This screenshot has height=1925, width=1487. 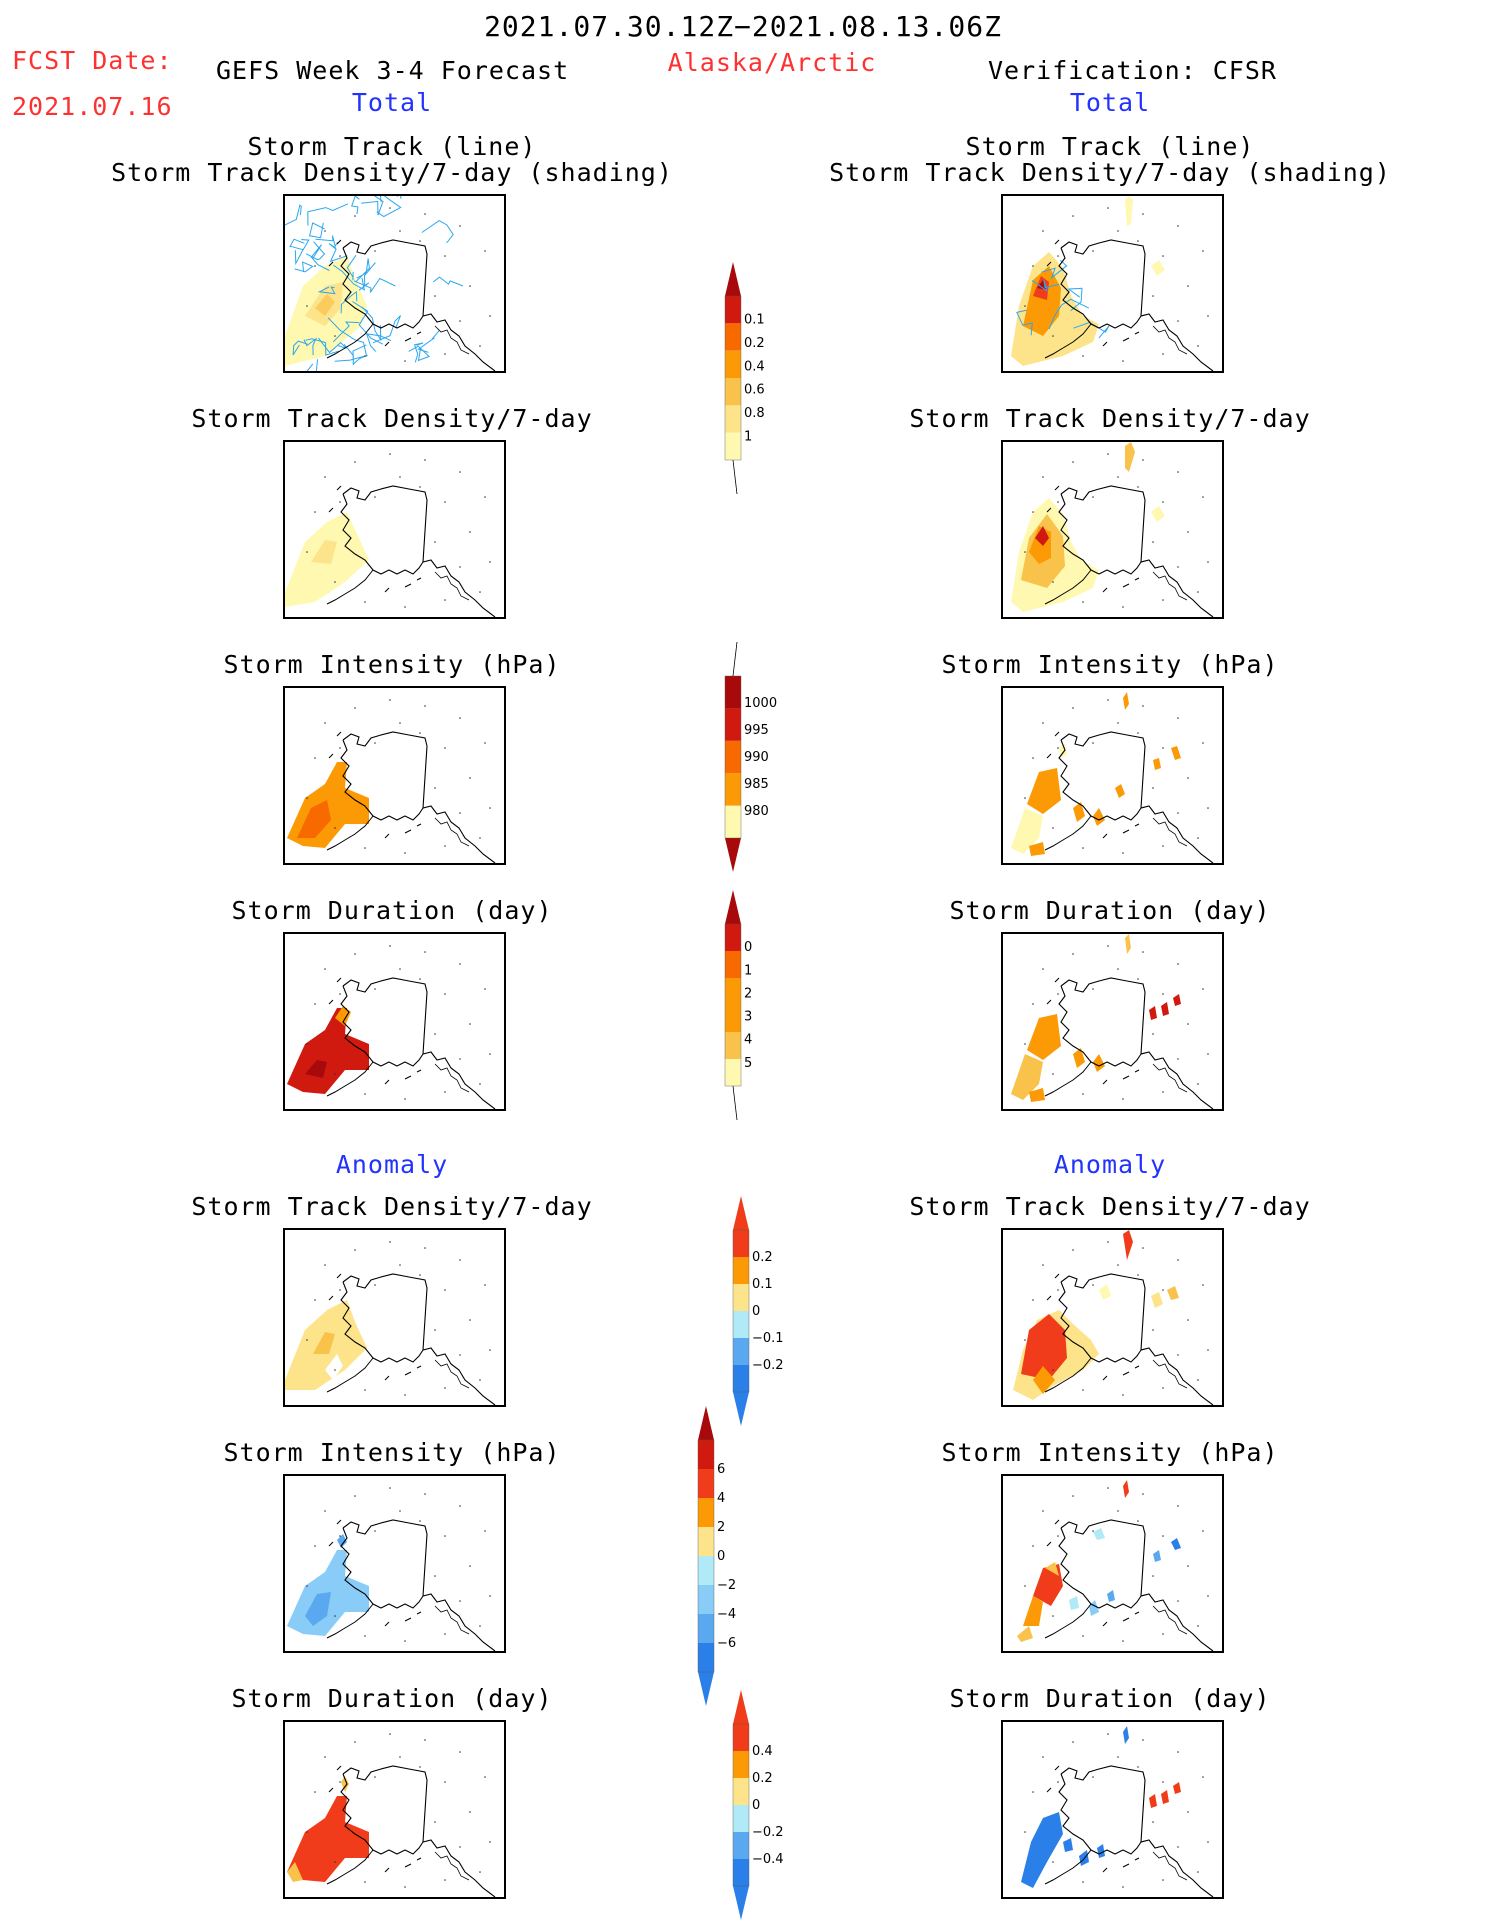 I want to click on map-density-anom-right, so click(x=1112, y=1317).